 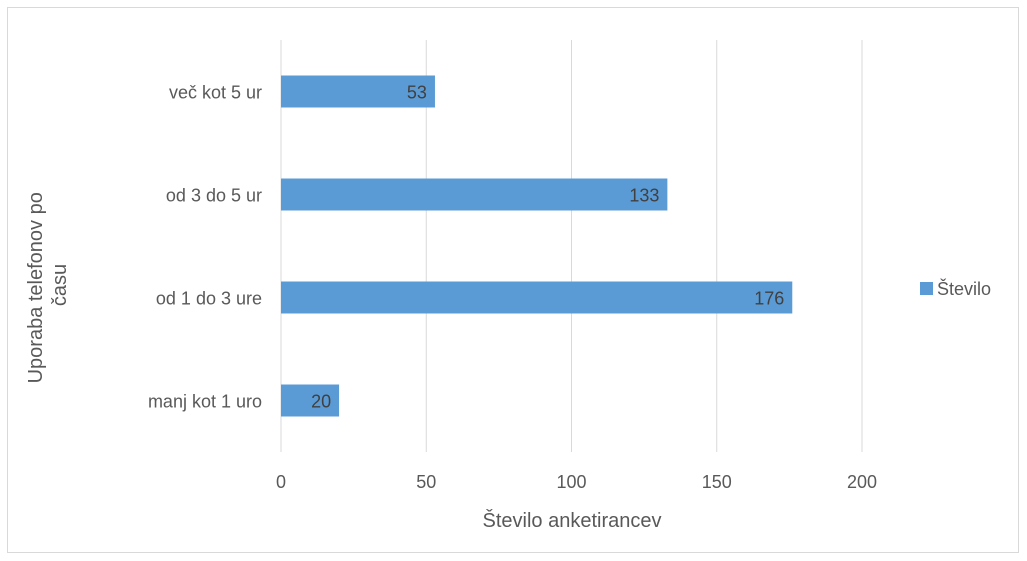 I want to click on data-label: 53, so click(x=417, y=93).